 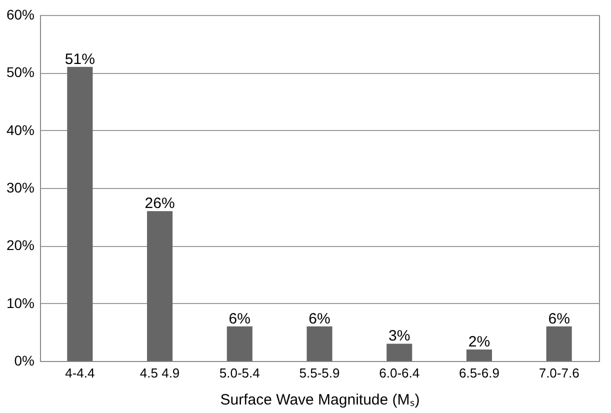 What do you see at coordinates (80, 373) in the screenshot?
I see `x-tick-label: 4-4.4` at bounding box center [80, 373].